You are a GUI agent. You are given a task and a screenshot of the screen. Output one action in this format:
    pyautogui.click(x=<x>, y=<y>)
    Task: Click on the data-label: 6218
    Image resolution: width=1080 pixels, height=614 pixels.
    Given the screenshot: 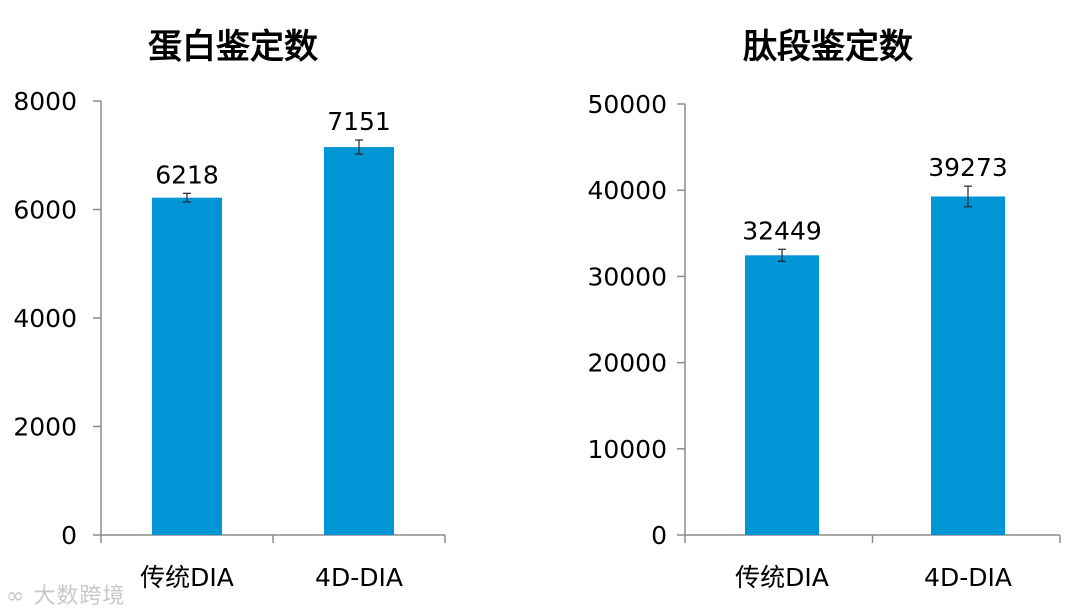 What is the action you would take?
    pyautogui.click(x=187, y=174)
    